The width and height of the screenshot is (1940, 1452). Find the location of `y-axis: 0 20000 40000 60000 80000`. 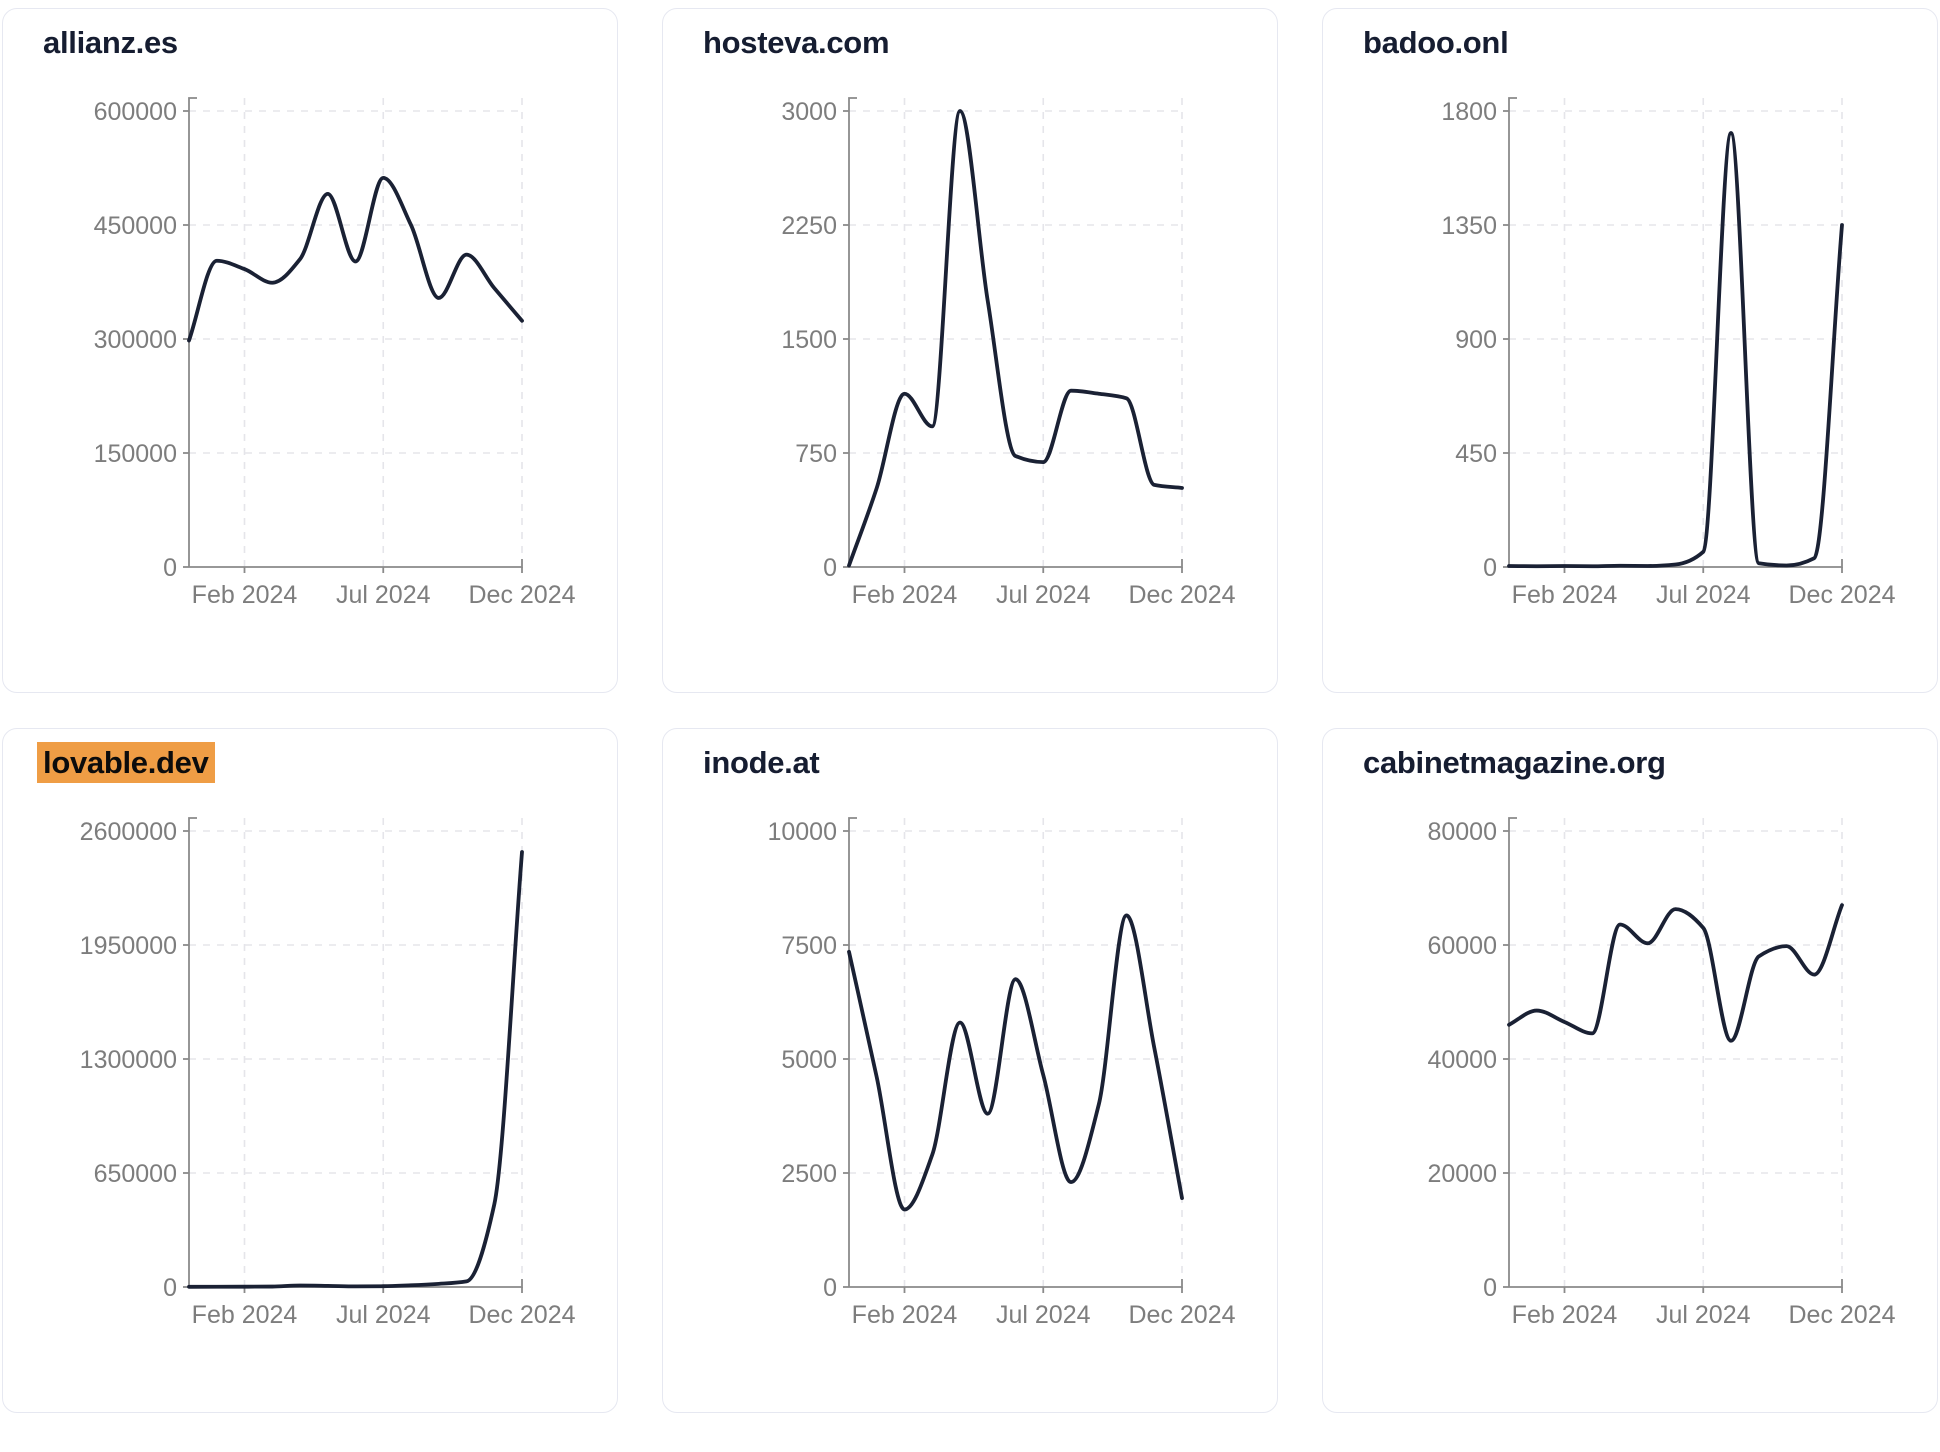

y-axis: 0 20000 40000 60000 80000 is located at coordinates (1472, 1059).